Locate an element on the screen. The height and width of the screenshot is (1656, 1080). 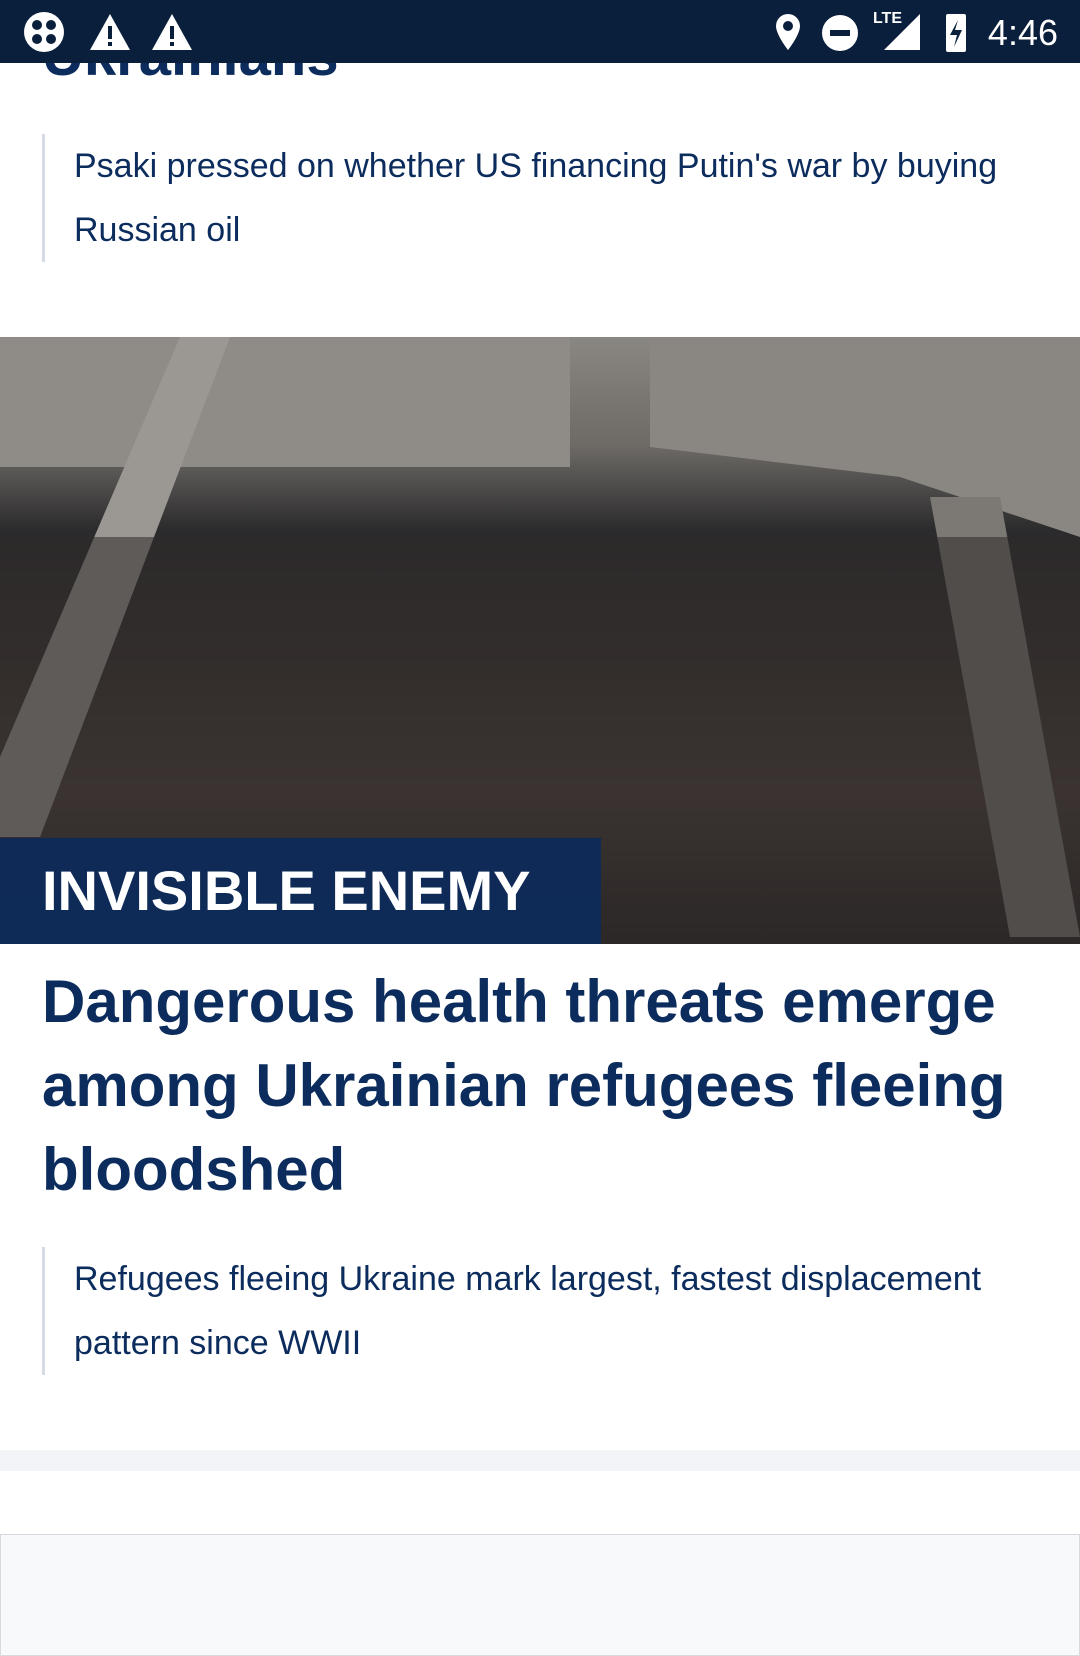
system-icons is located at coordinates (871, 33).